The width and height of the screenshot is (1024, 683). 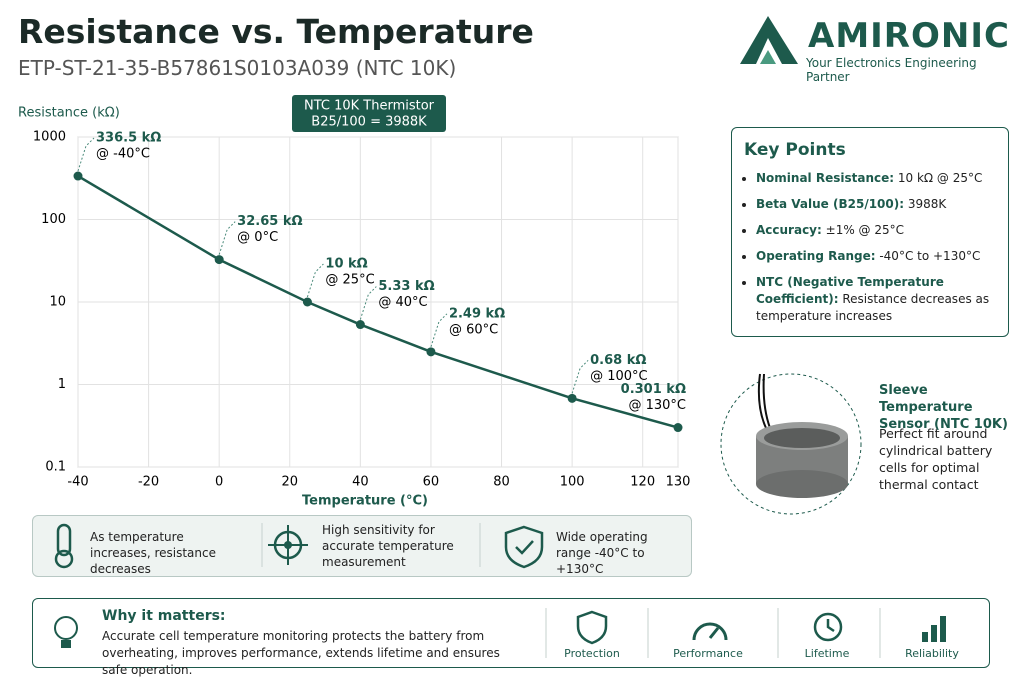 I want to click on why-title: Why it matters:, so click(x=164, y=616).